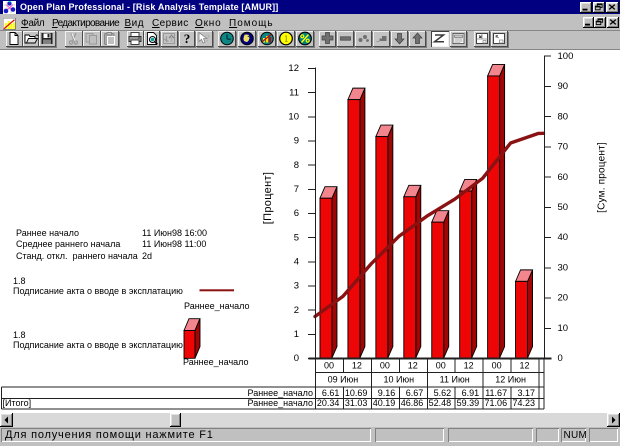 The width and height of the screenshot is (620, 446). What do you see at coordinates (296, 165) in the screenshot?
I see `svg-text: 8` at bounding box center [296, 165].